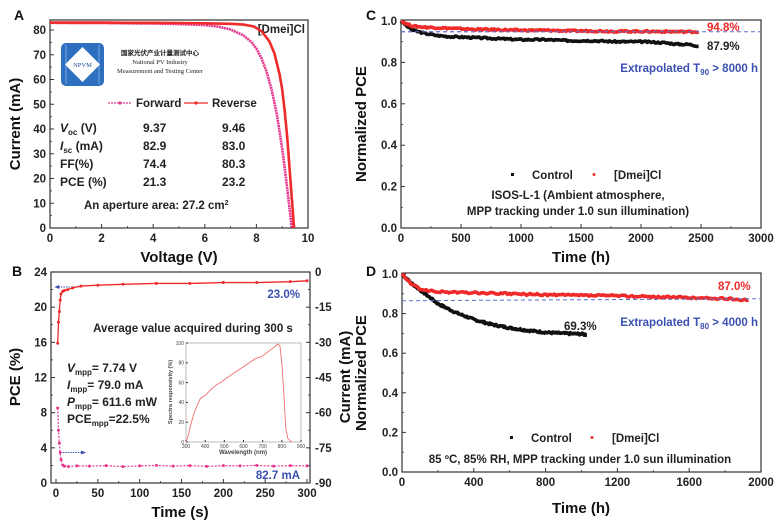 The height and width of the screenshot is (527, 781). Describe the element at coordinates (40, 308) in the screenshot. I see `panel-b-y-left-tick-label: 20` at that location.